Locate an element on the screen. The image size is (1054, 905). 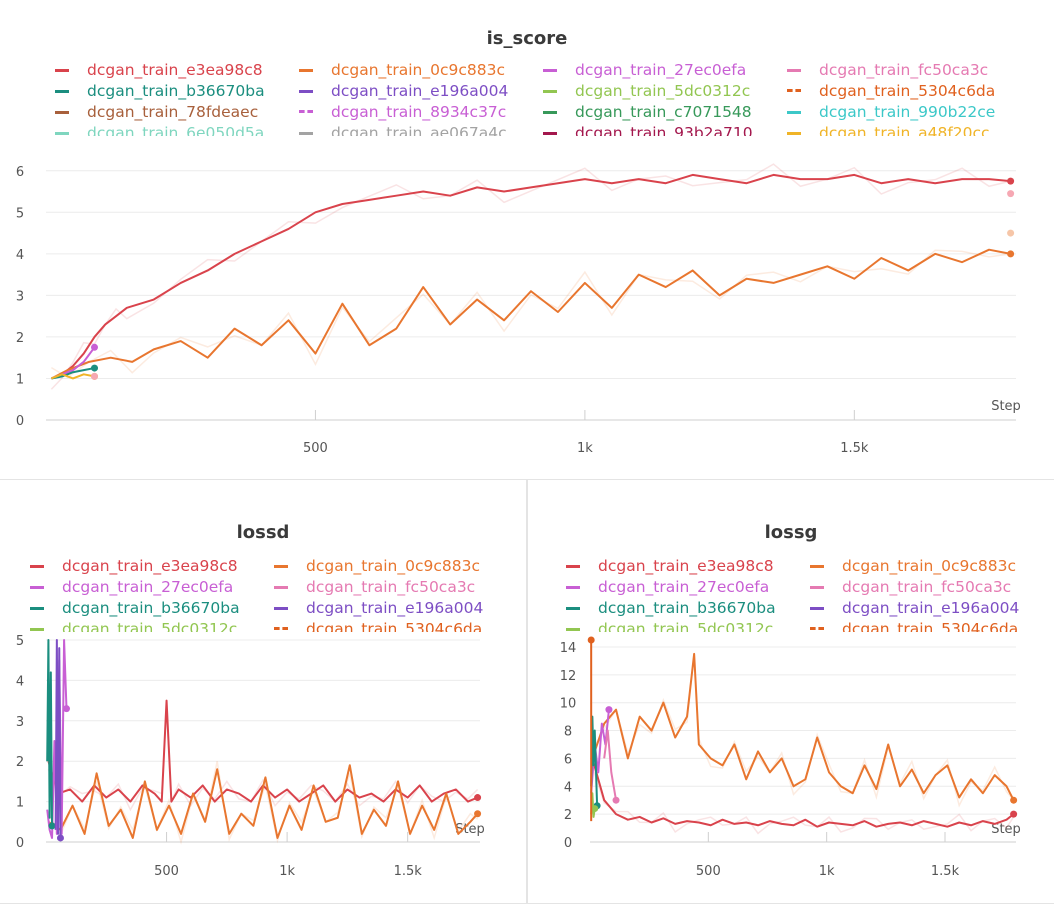
legend-label: dcgan_train_ae067a4c is located at coordinates (419, 130).